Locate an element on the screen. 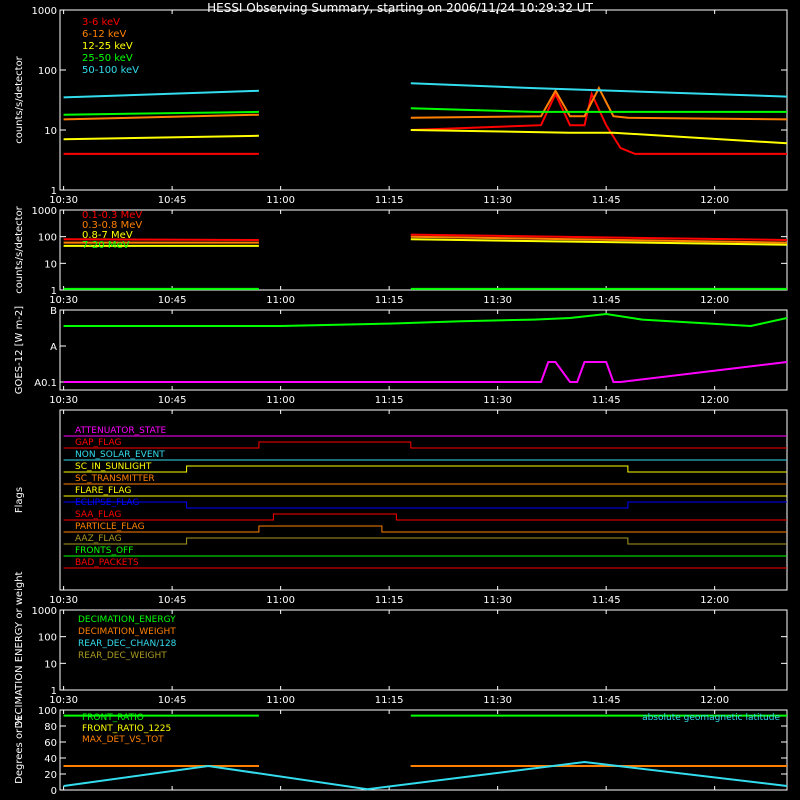  legend-entry: 50-100 keV is located at coordinates (110, 70).